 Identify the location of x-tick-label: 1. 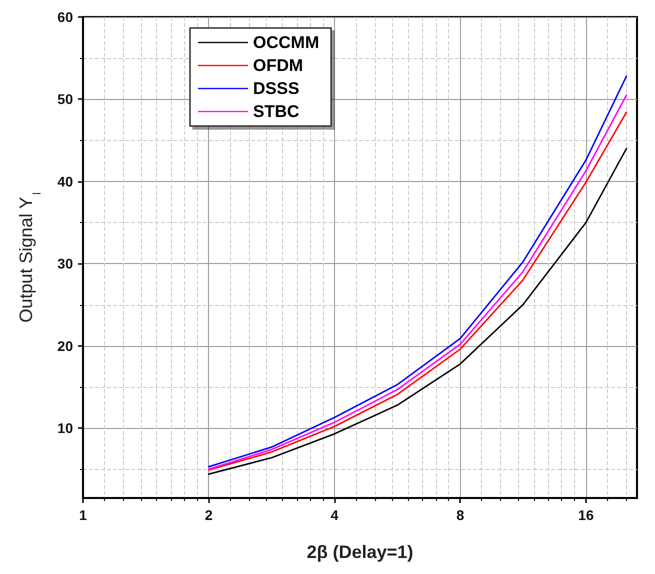
(83, 515).